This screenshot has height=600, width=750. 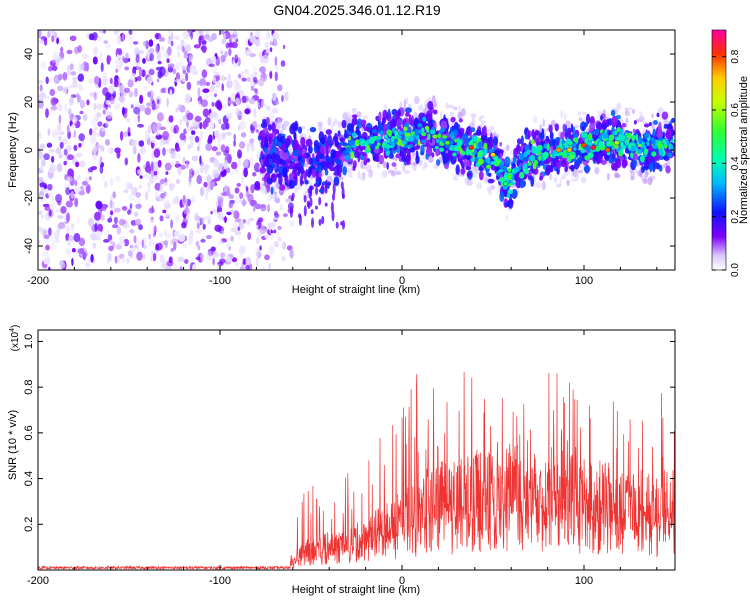 What do you see at coordinates (402, 581) in the screenshot?
I see `snr-xtick-label: 0` at bounding box center [402, 581].